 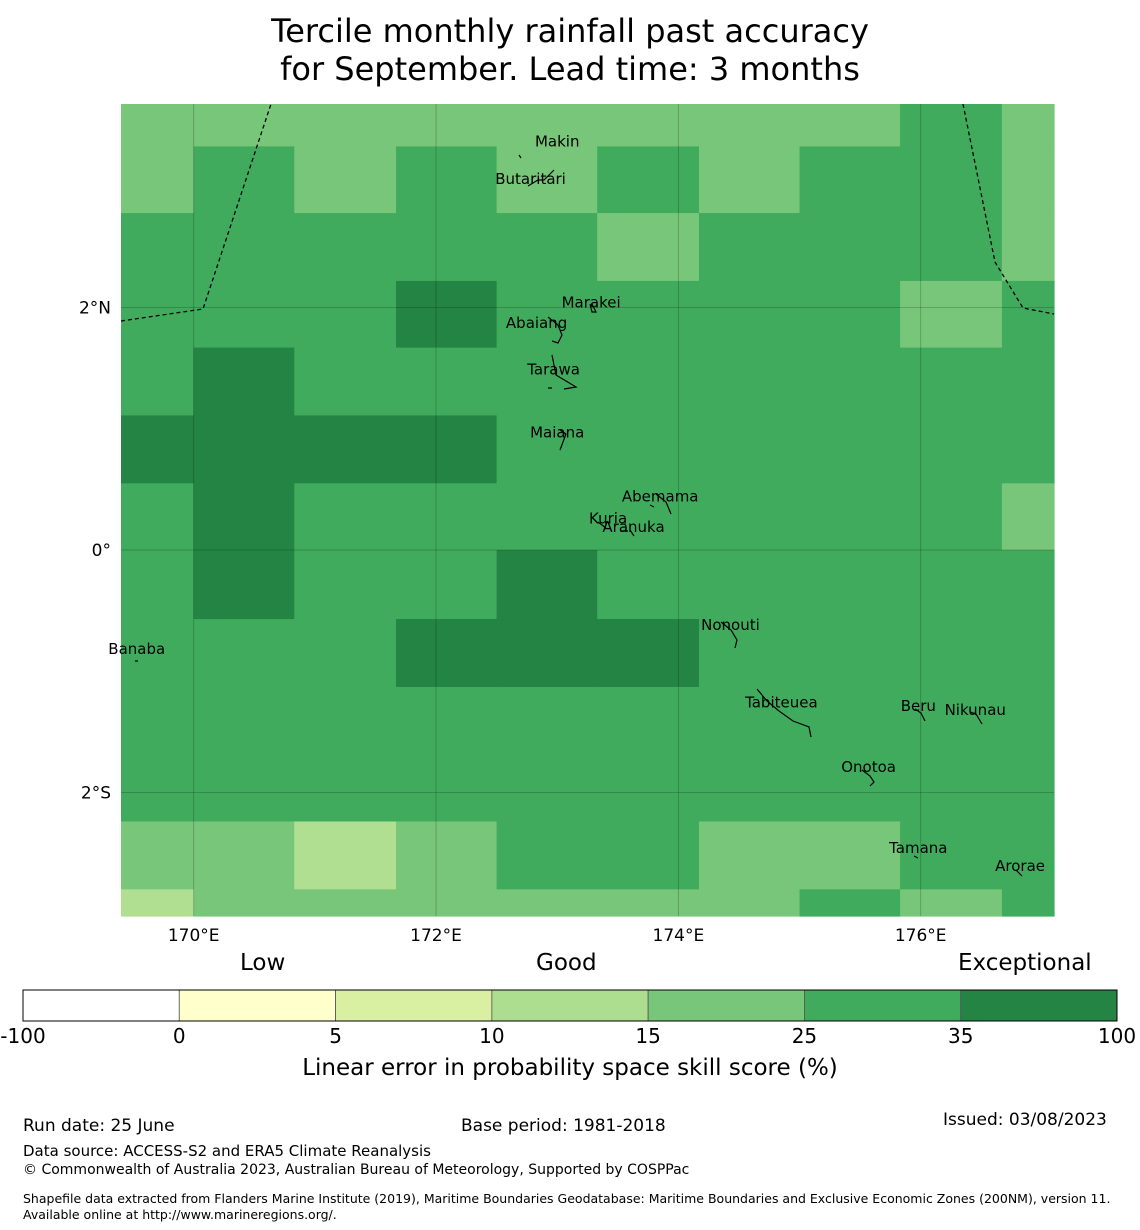 What do you see at coordinates (553, 369) in the screenshot?
I see `island-label-tarawa: Tarawa` at bounding box center [553, 369].